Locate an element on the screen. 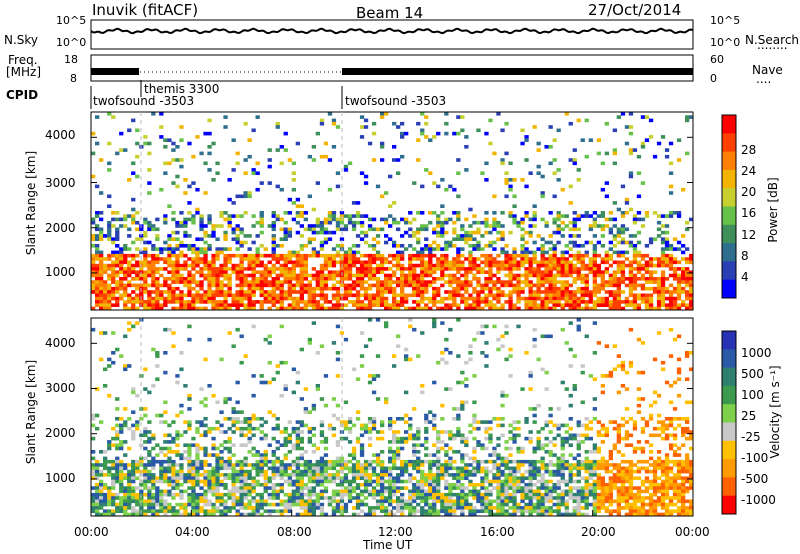 Image resolution: width=800 pixels, height=554 pixels. date-title: 27/Oct/2014 is located at coordinates (635, 10).